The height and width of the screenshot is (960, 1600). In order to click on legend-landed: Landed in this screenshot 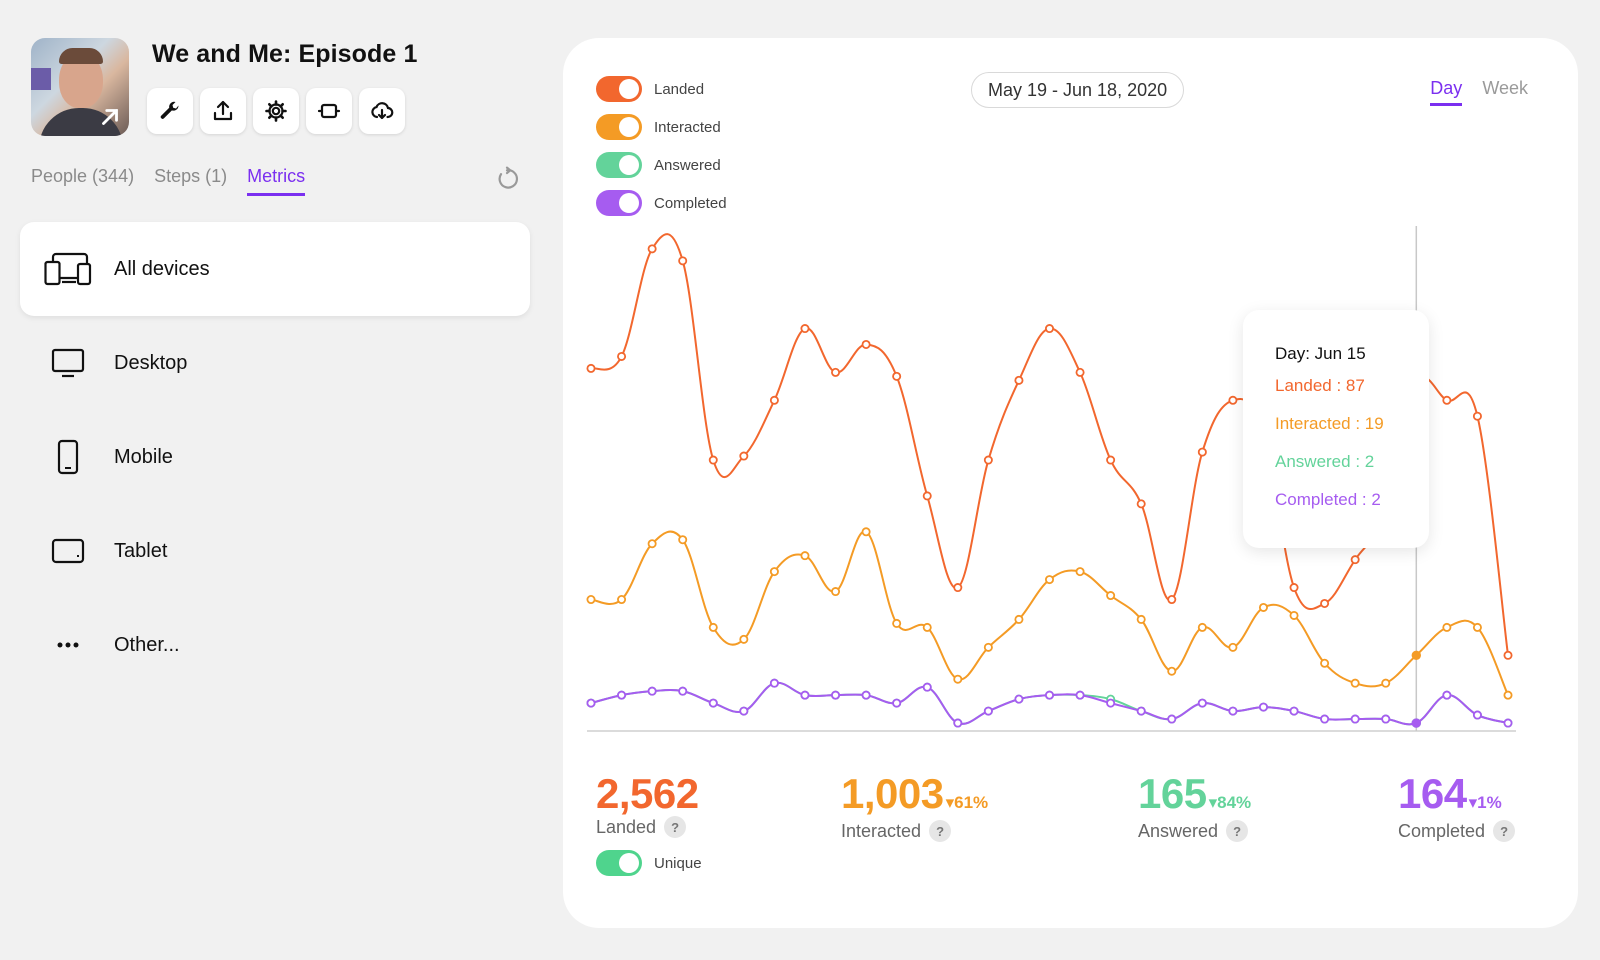, I will do `click(661, 89)`.